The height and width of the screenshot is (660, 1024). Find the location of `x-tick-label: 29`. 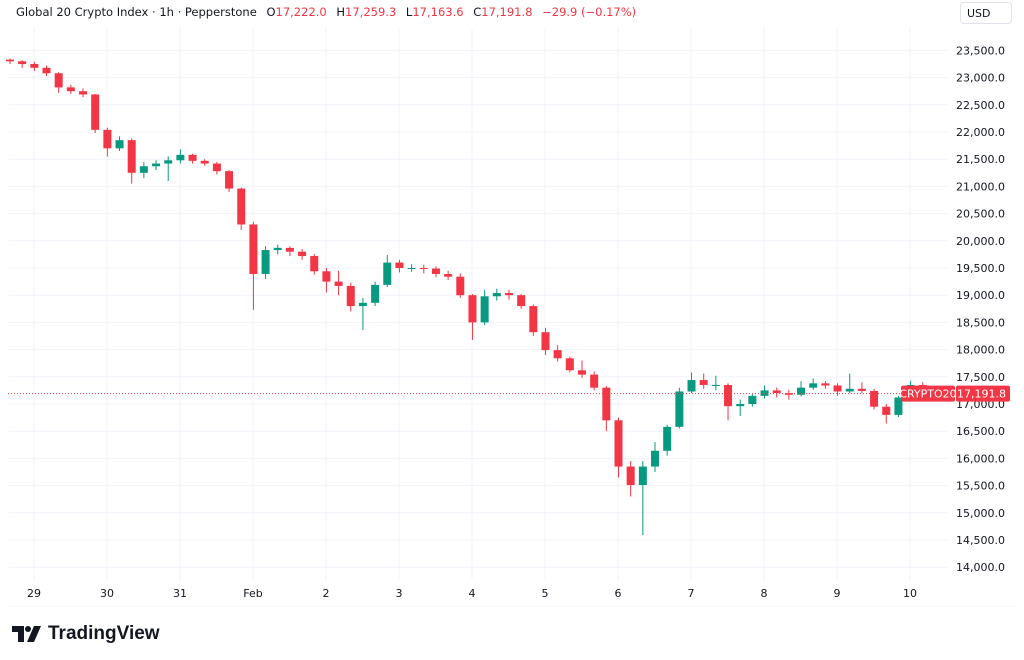

x-tick-label: 29 is located at coordinates (34, 593).